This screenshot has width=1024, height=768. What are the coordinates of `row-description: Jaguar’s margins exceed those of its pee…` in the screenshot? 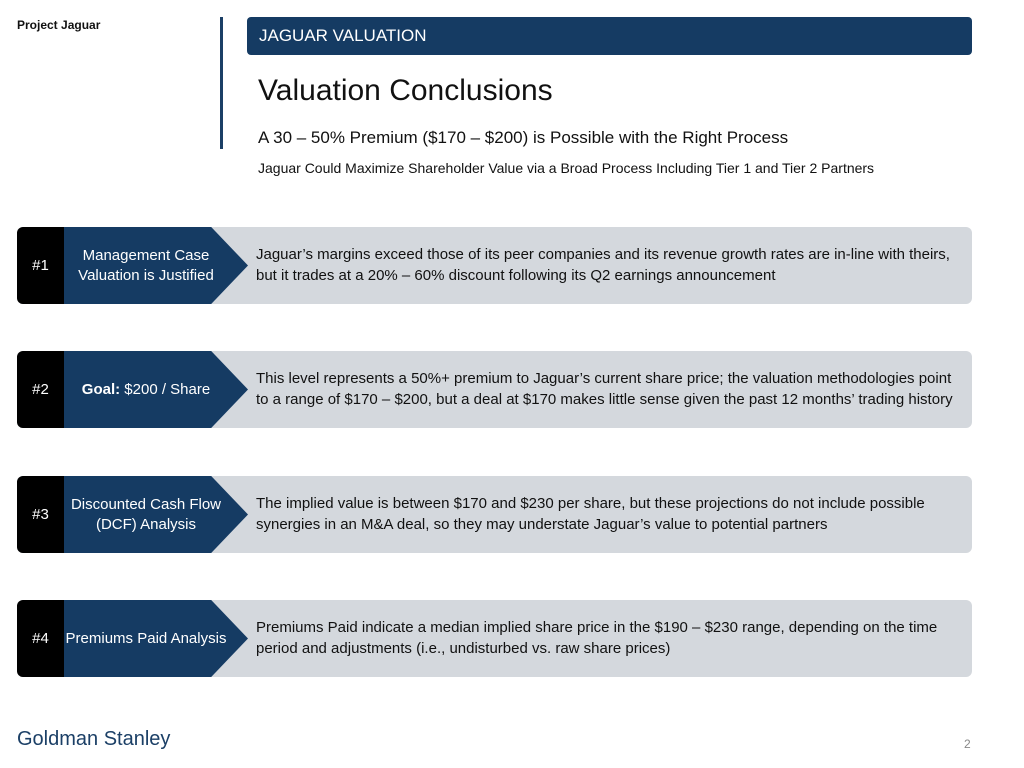 It's located at (603, 265).